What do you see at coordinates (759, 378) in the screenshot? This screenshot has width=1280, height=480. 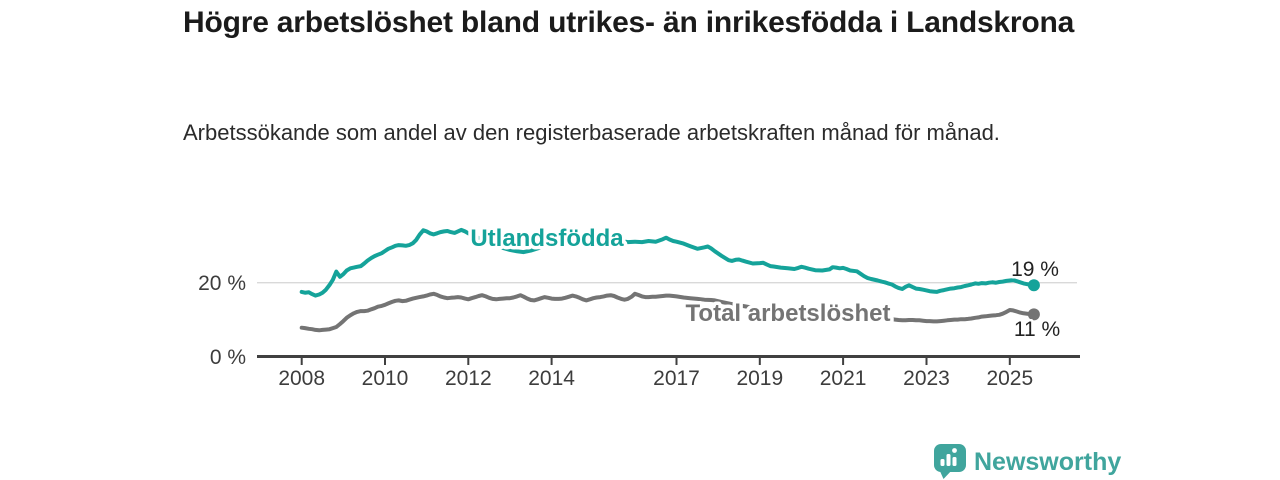 I see `x-tick-label: 2019` at bounding box center [759, 378].